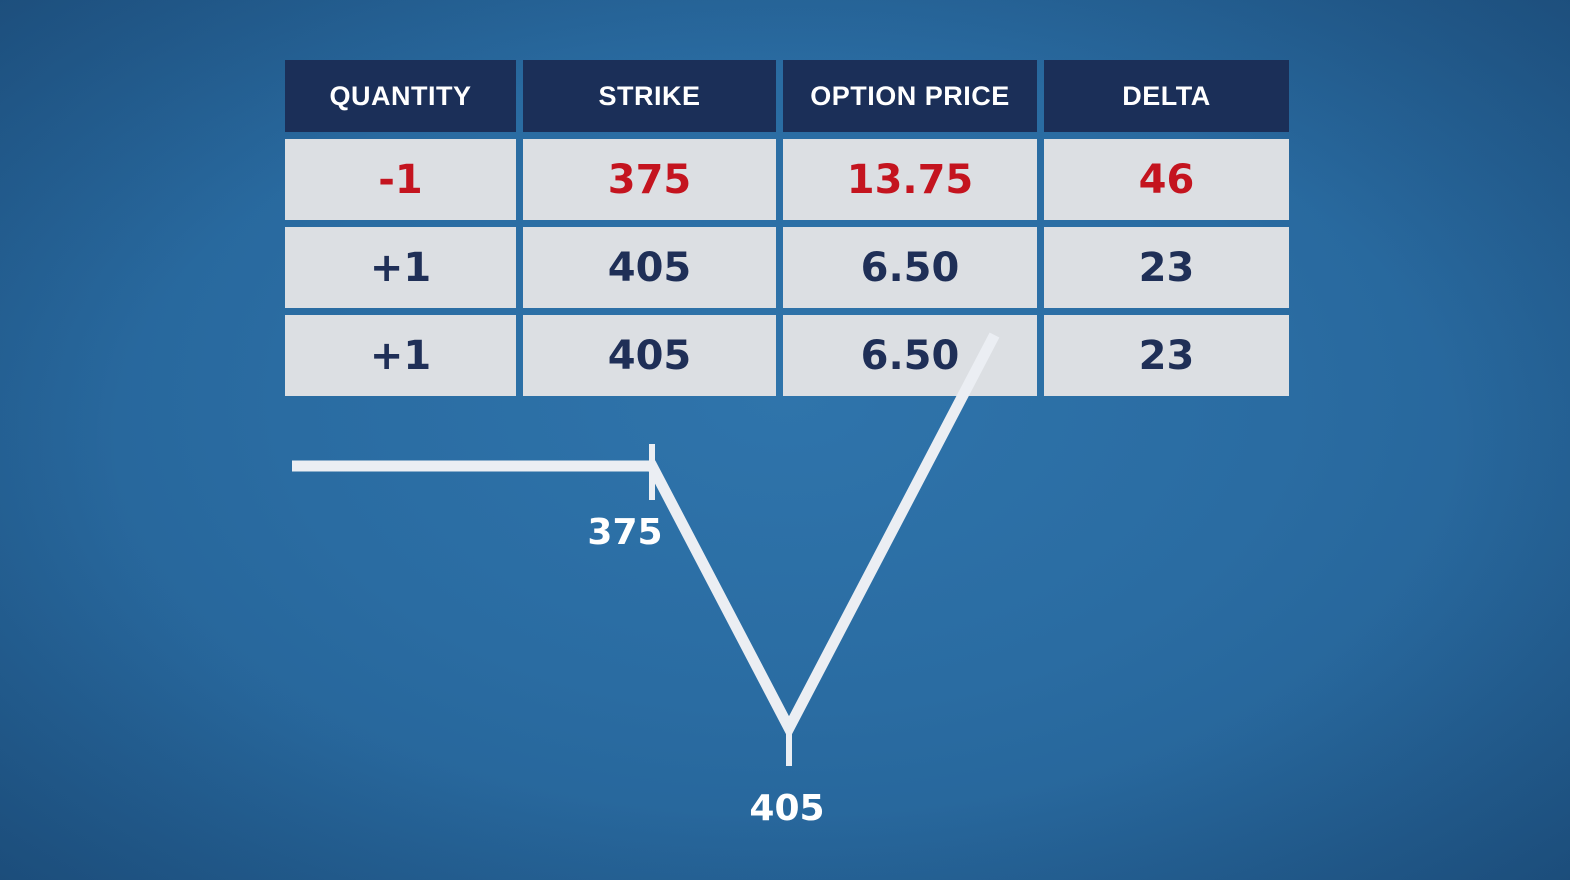 This screenshot has width=1570, height=880. Describe the element at coordinates (910, 355) in the screenshot. I see `row3-option-price: 6.50` at that location.